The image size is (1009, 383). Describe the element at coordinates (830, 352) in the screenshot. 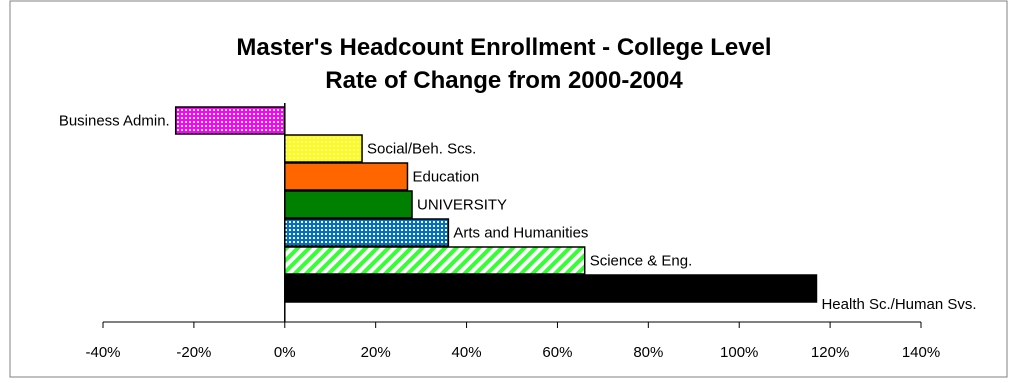

I see `x-tick-label: 120%` at that location.